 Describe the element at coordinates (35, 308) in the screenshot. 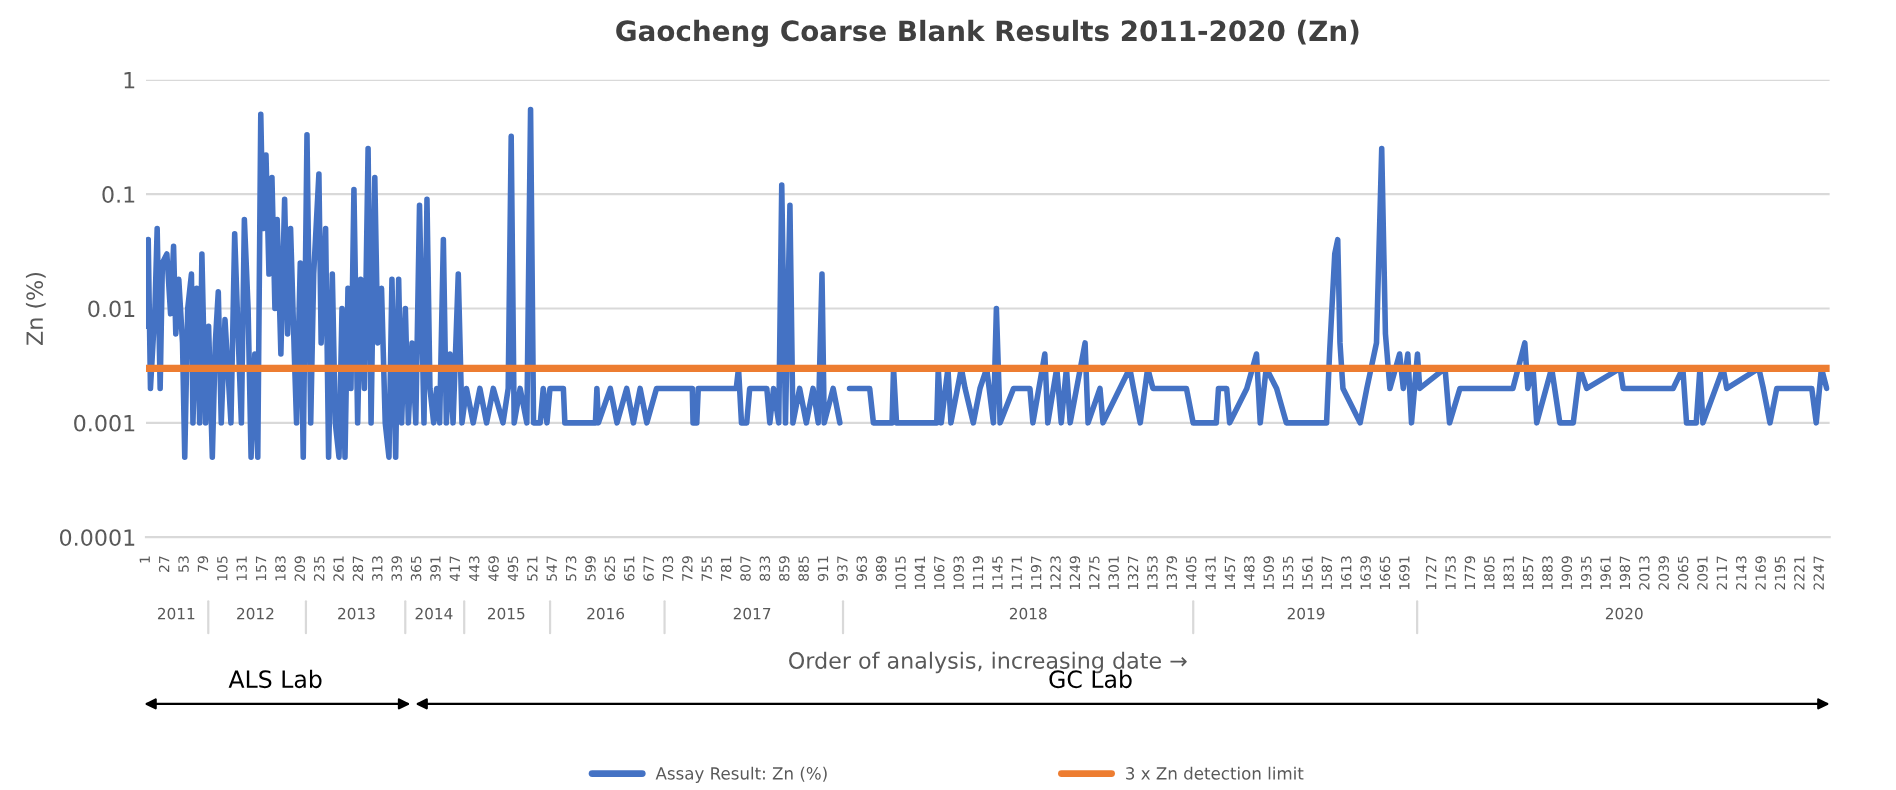

I see `y-axis-title: Zn (%)` at that location.